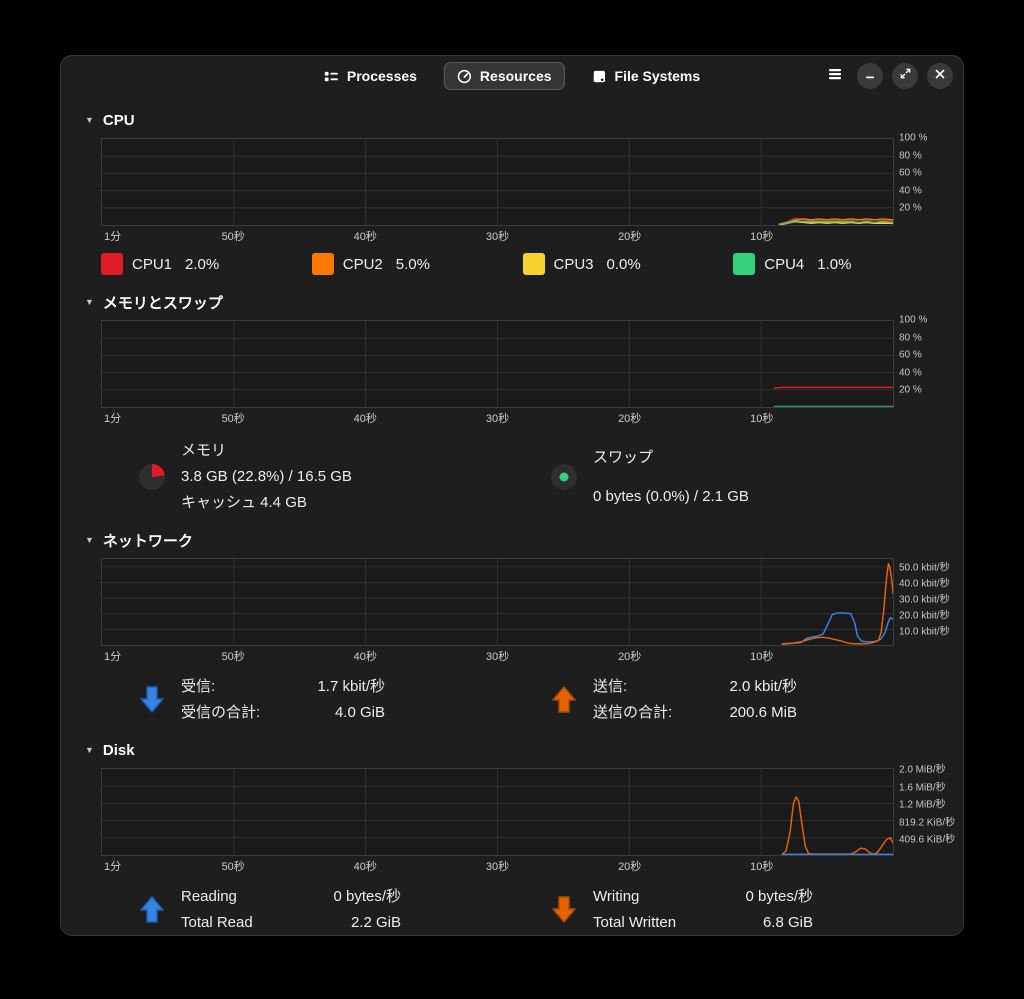 Image resolution: width=1024 pixels, height=999 pixels. I want to click on menu-button, so click(835, 76).